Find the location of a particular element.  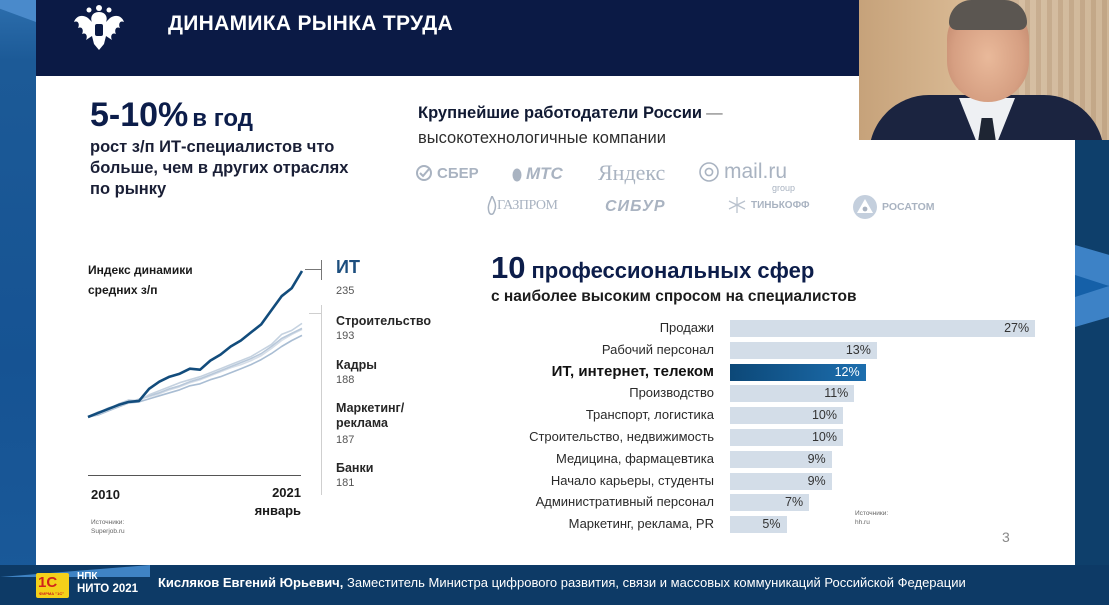

logo-mts: МТС is located at coordinates (537, 174).